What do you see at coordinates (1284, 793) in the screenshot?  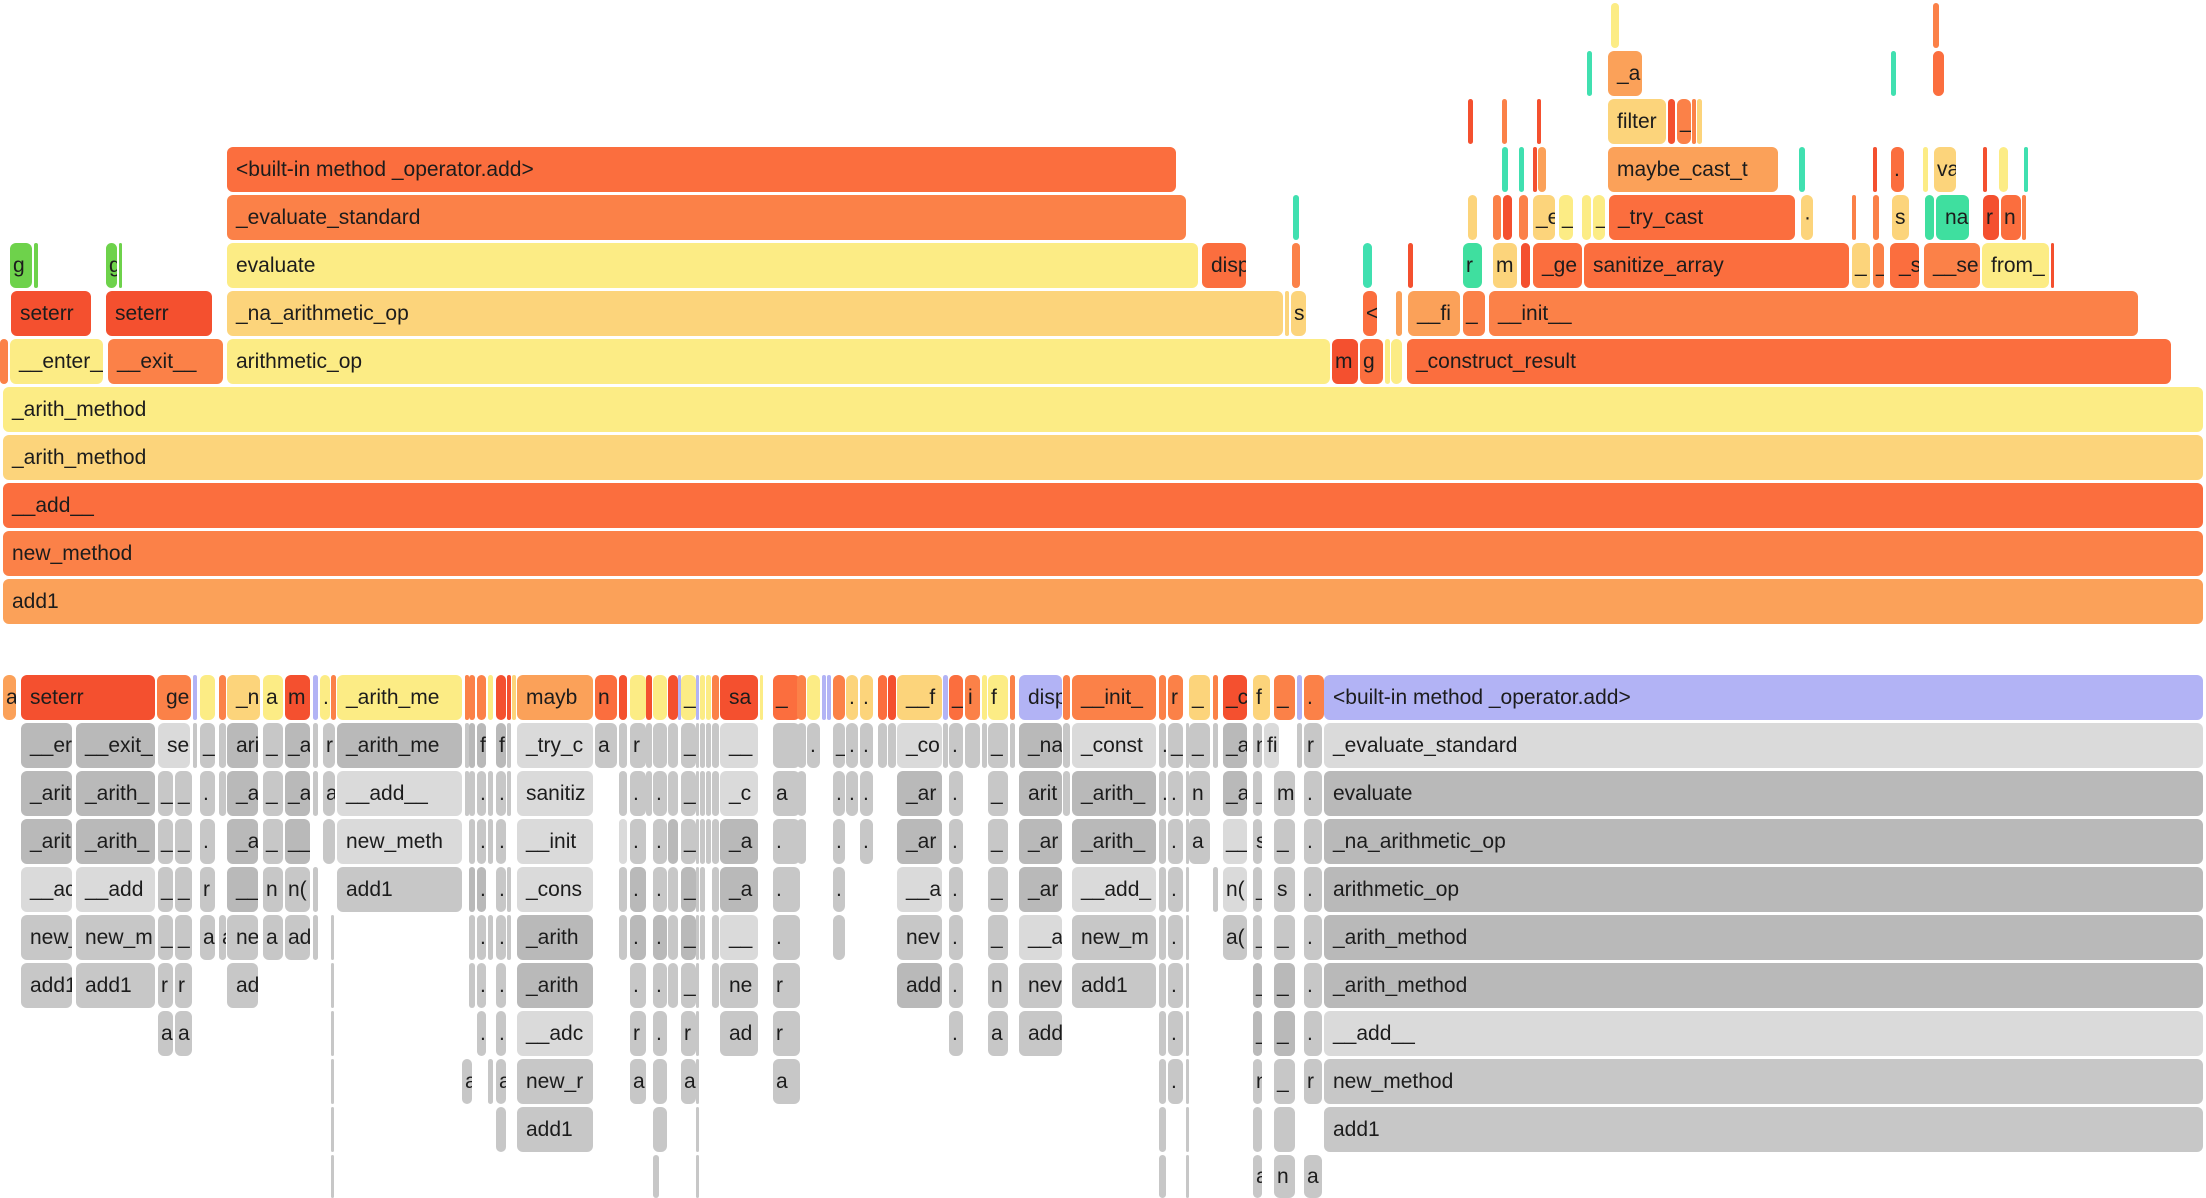 I see `frame-stack-cell: m` at bounding box center [1284, 793].